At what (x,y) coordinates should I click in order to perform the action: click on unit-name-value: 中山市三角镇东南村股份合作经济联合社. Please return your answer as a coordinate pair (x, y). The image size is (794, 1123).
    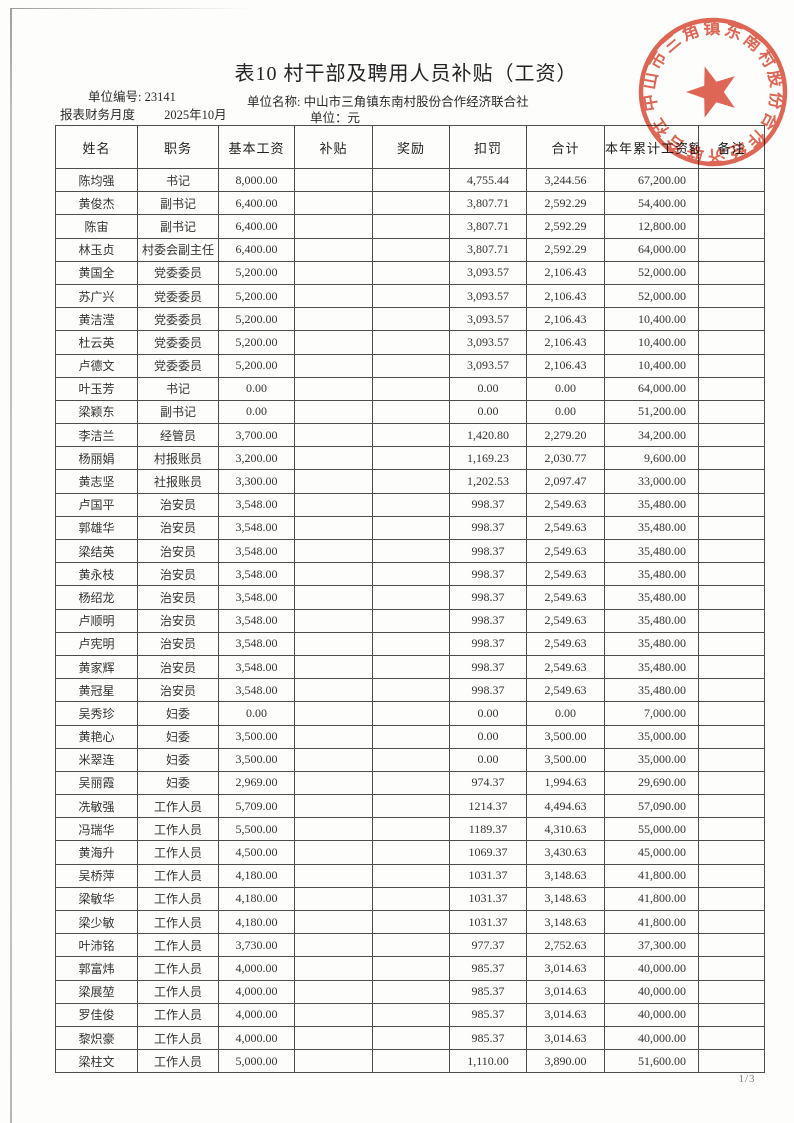
    Looking at the image, I should click on (416, 102).